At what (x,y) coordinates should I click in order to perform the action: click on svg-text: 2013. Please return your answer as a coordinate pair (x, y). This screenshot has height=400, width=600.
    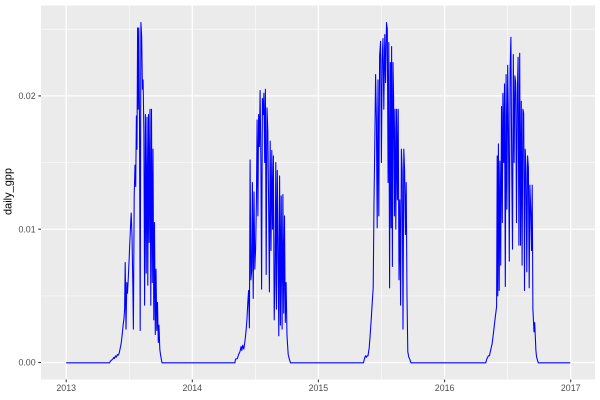
    Looking at the image, I should click on (66, 388).